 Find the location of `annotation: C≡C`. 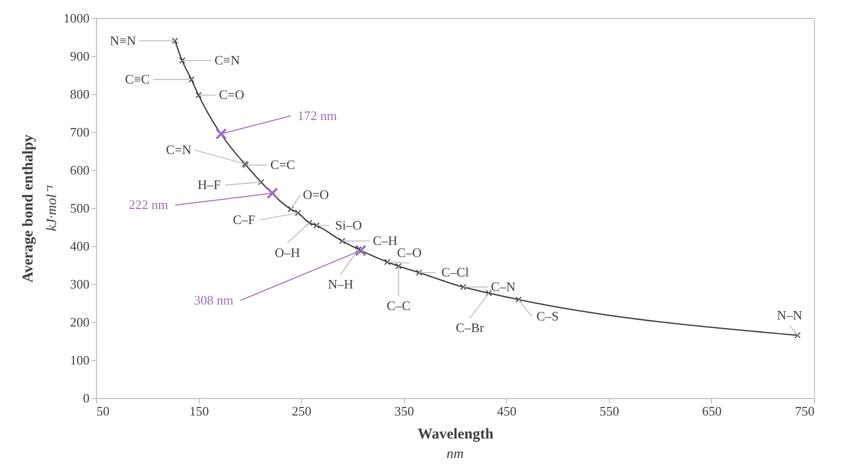

annotation: C≡C is located at coordinates (137, 79).